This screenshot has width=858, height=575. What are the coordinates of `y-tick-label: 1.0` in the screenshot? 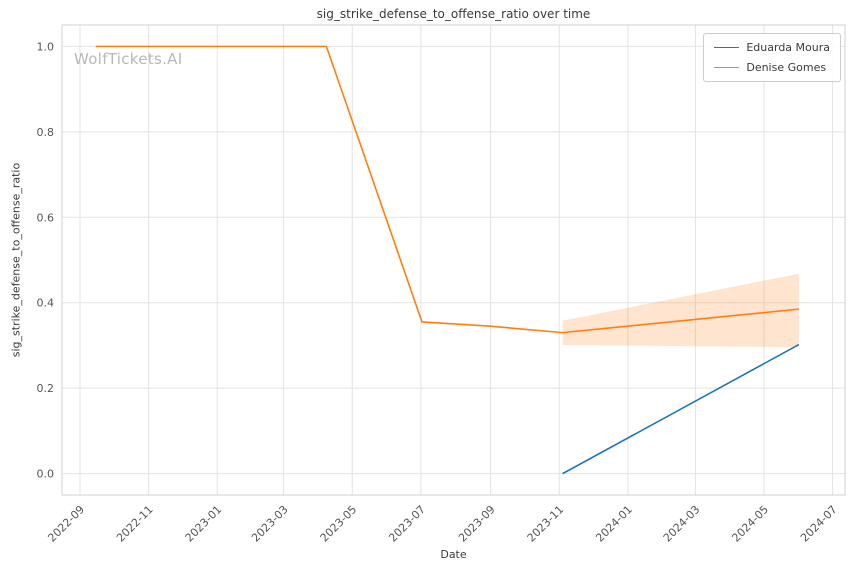 It's located at (46, 46).